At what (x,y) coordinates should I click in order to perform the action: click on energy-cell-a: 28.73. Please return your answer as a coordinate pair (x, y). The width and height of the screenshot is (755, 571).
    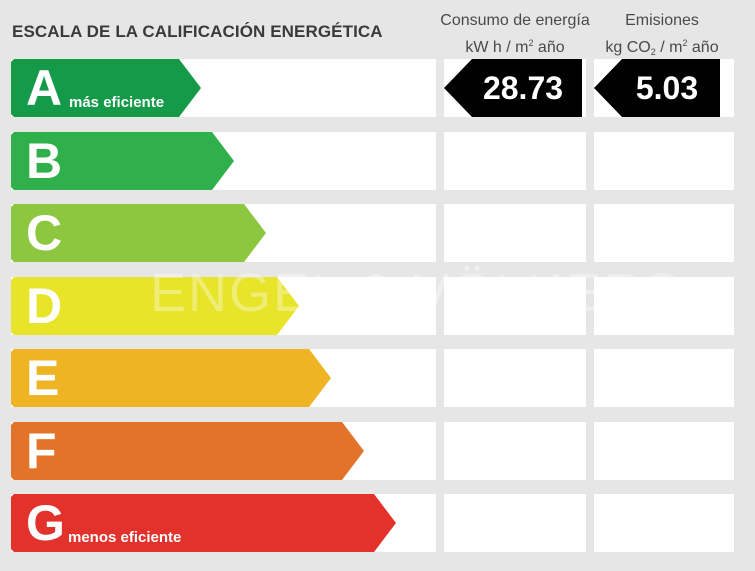
    Looking at the image, I should click on (515, 88).